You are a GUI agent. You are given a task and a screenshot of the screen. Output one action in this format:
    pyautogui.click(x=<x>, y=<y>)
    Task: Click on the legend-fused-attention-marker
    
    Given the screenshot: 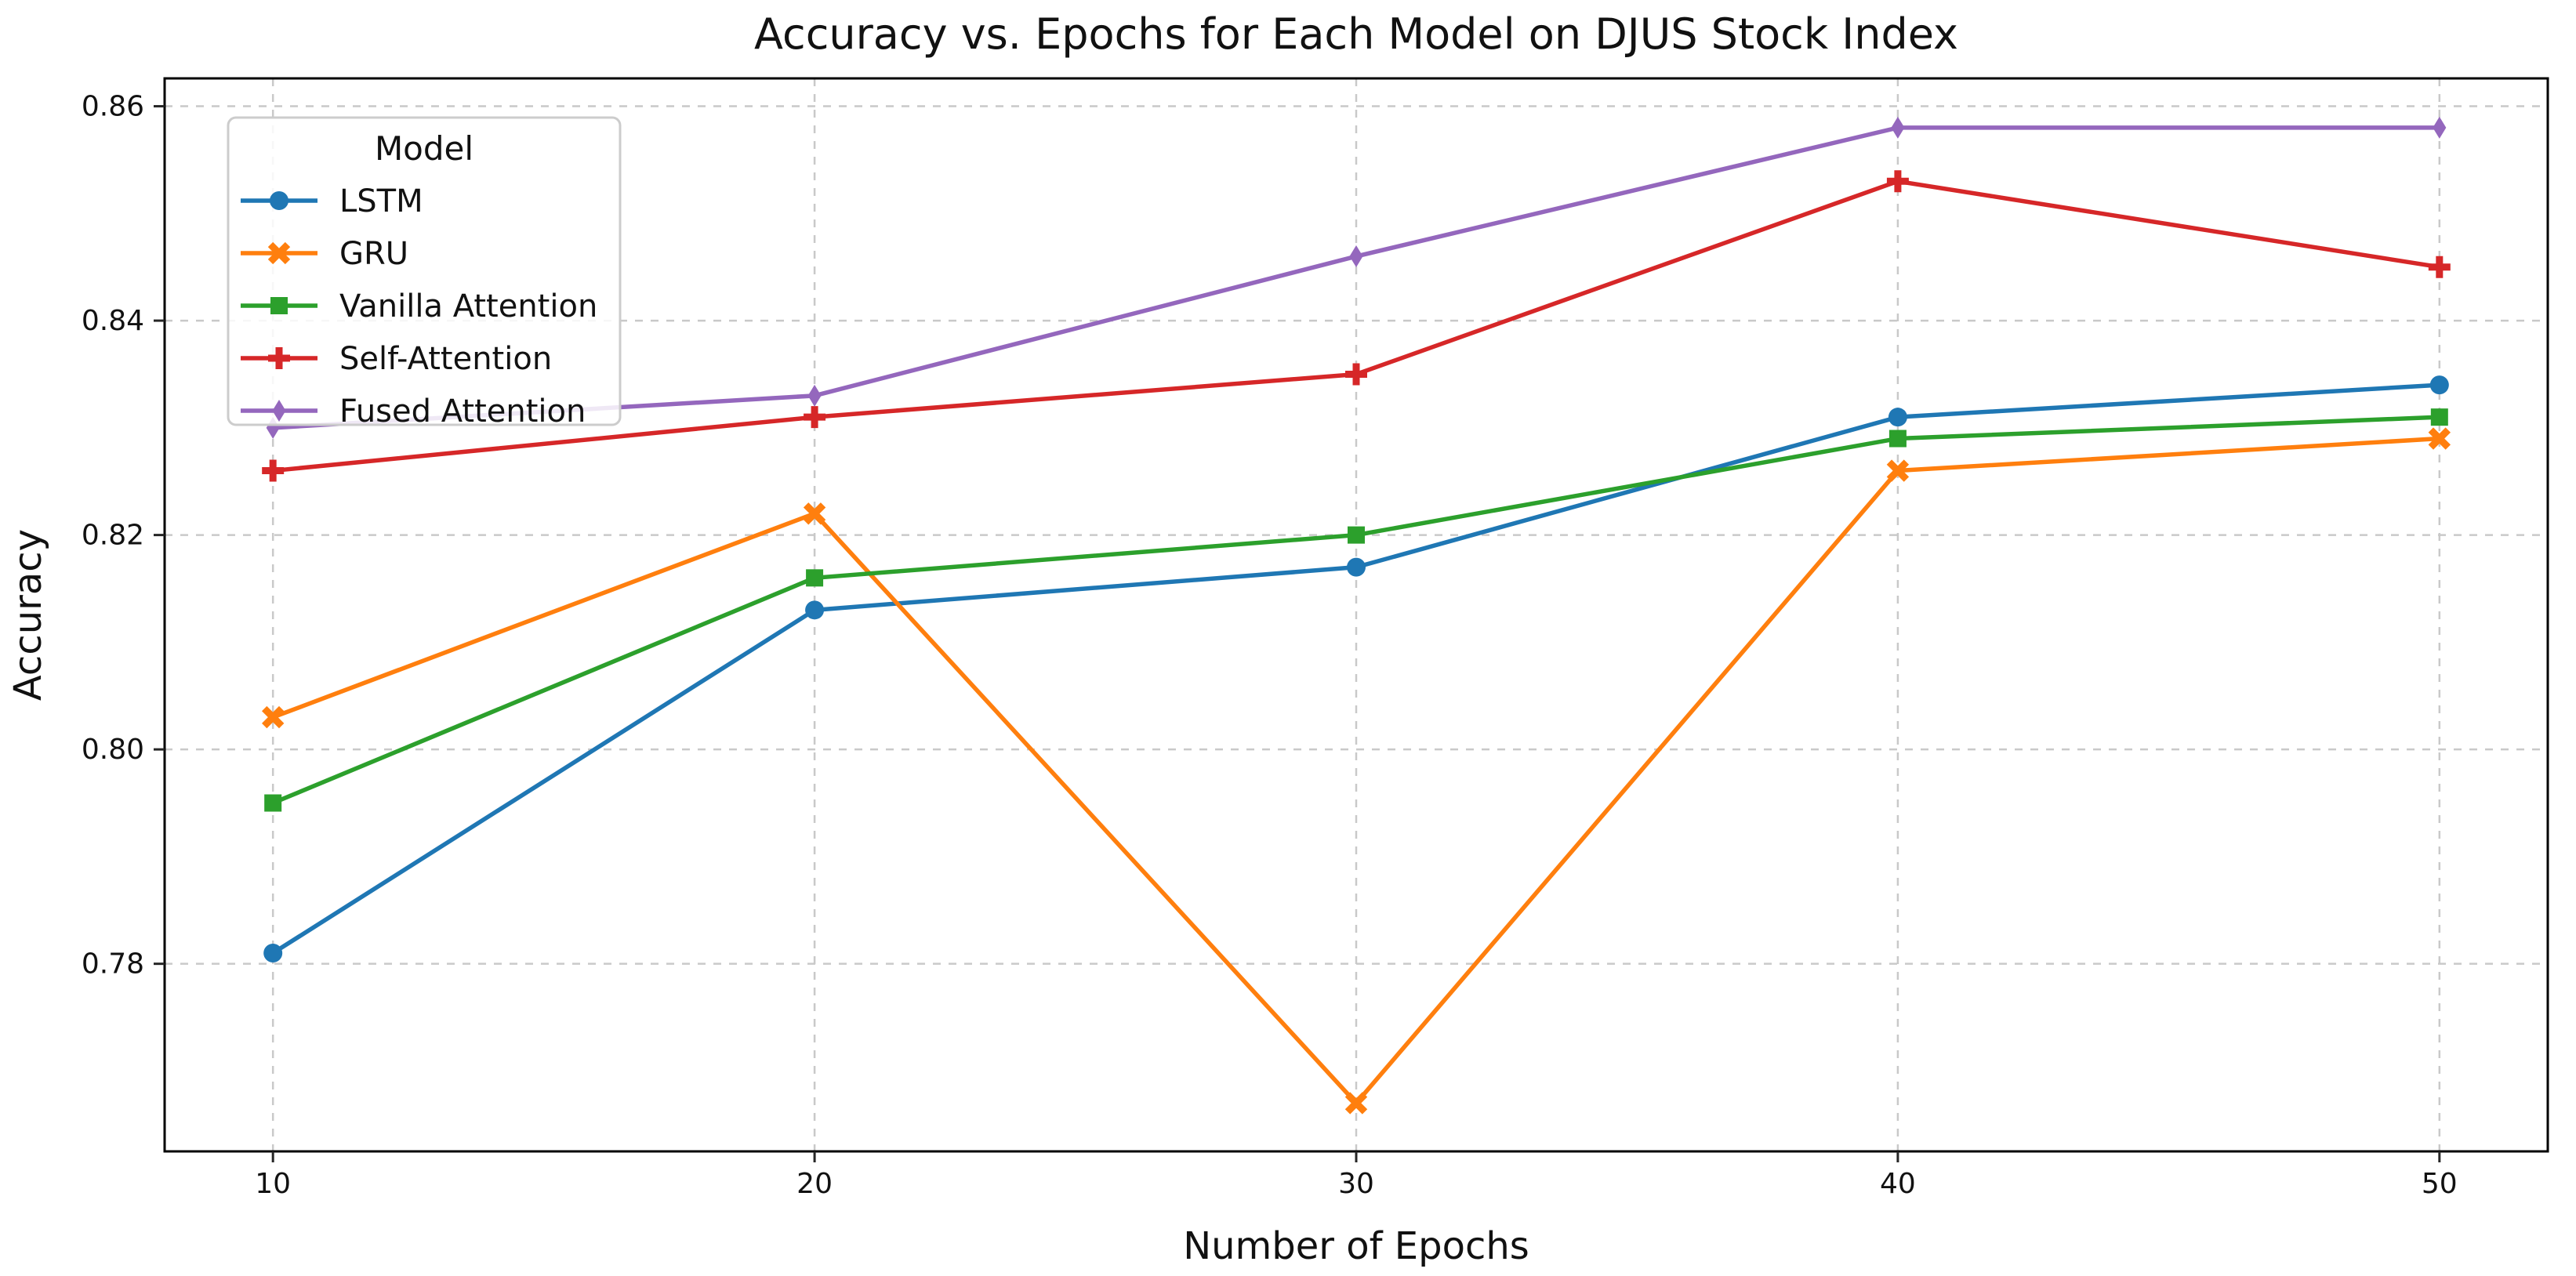 What is the action you would take?
    pyautogui.click(x=279, y=411)
    